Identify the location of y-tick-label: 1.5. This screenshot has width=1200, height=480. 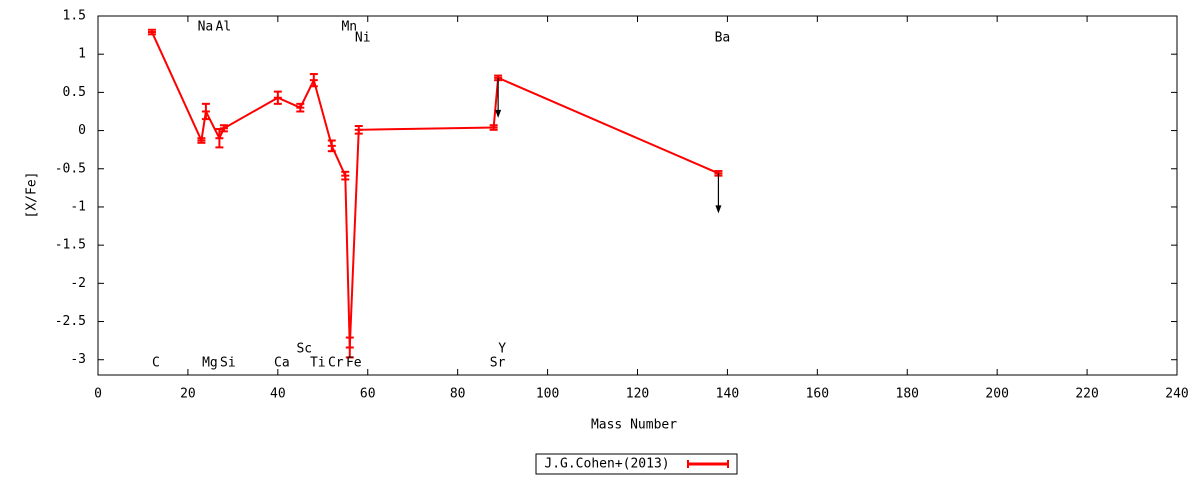
(74, 16).